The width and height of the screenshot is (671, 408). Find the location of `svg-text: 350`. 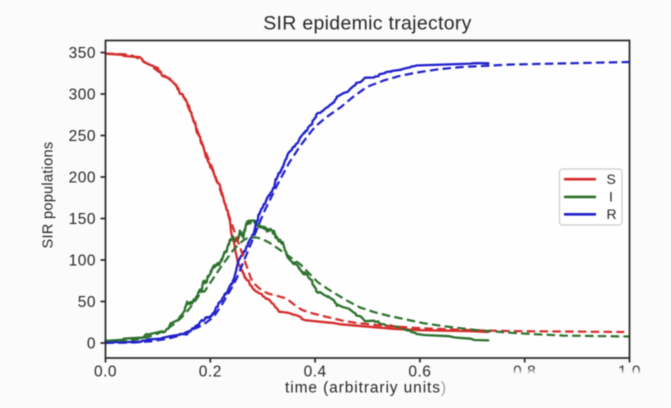

svg-text: 350 is located at coordinates (82, 53).